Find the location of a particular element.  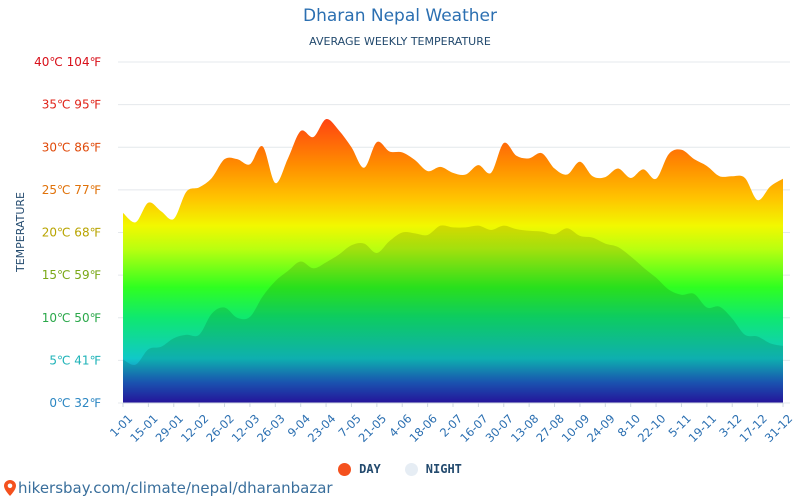

x-tick-label: 21-05 is located at coordinates (373, 428).